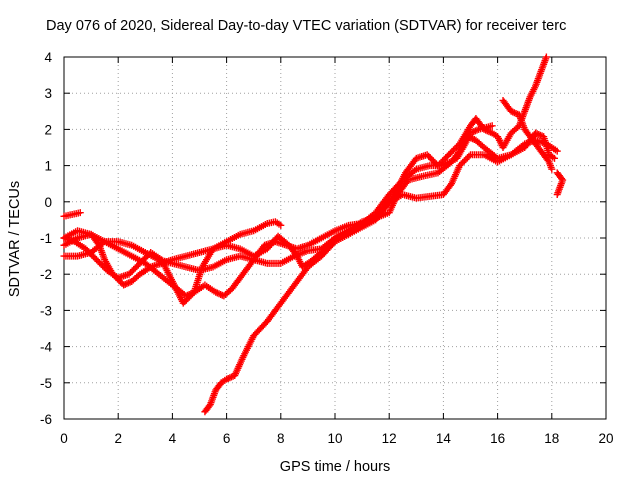 The image size is (640, 480). What do you see at coordinates (46, 383) in the screenshot?
I see `y-tick-label: -5` at bounding box center [46, 383].